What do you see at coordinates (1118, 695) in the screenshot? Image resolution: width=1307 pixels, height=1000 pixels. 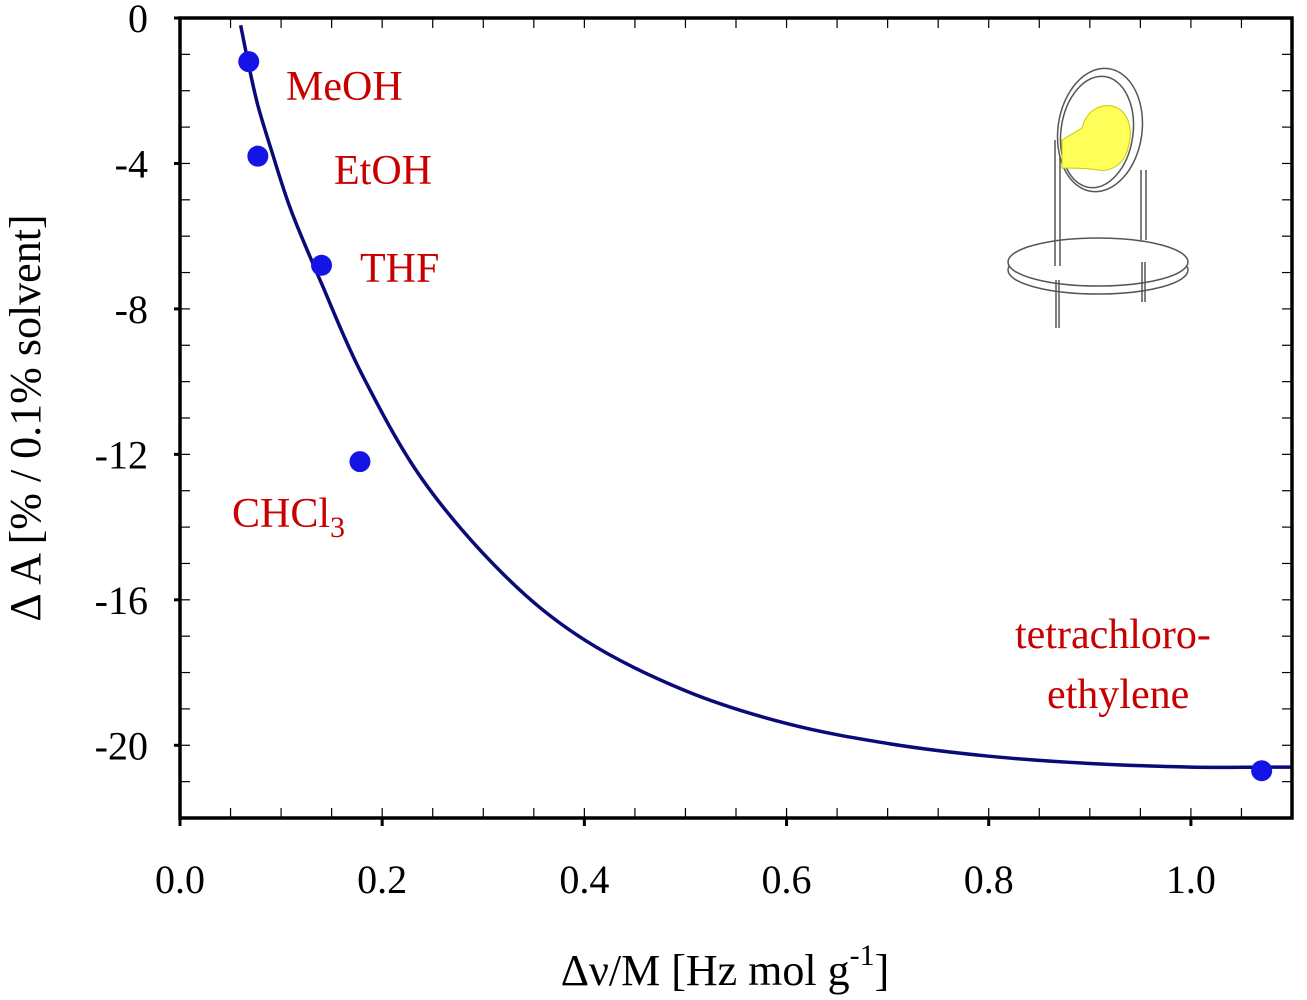 I see `label-ethylene: ethylene` at bounding box center [1118, 695].